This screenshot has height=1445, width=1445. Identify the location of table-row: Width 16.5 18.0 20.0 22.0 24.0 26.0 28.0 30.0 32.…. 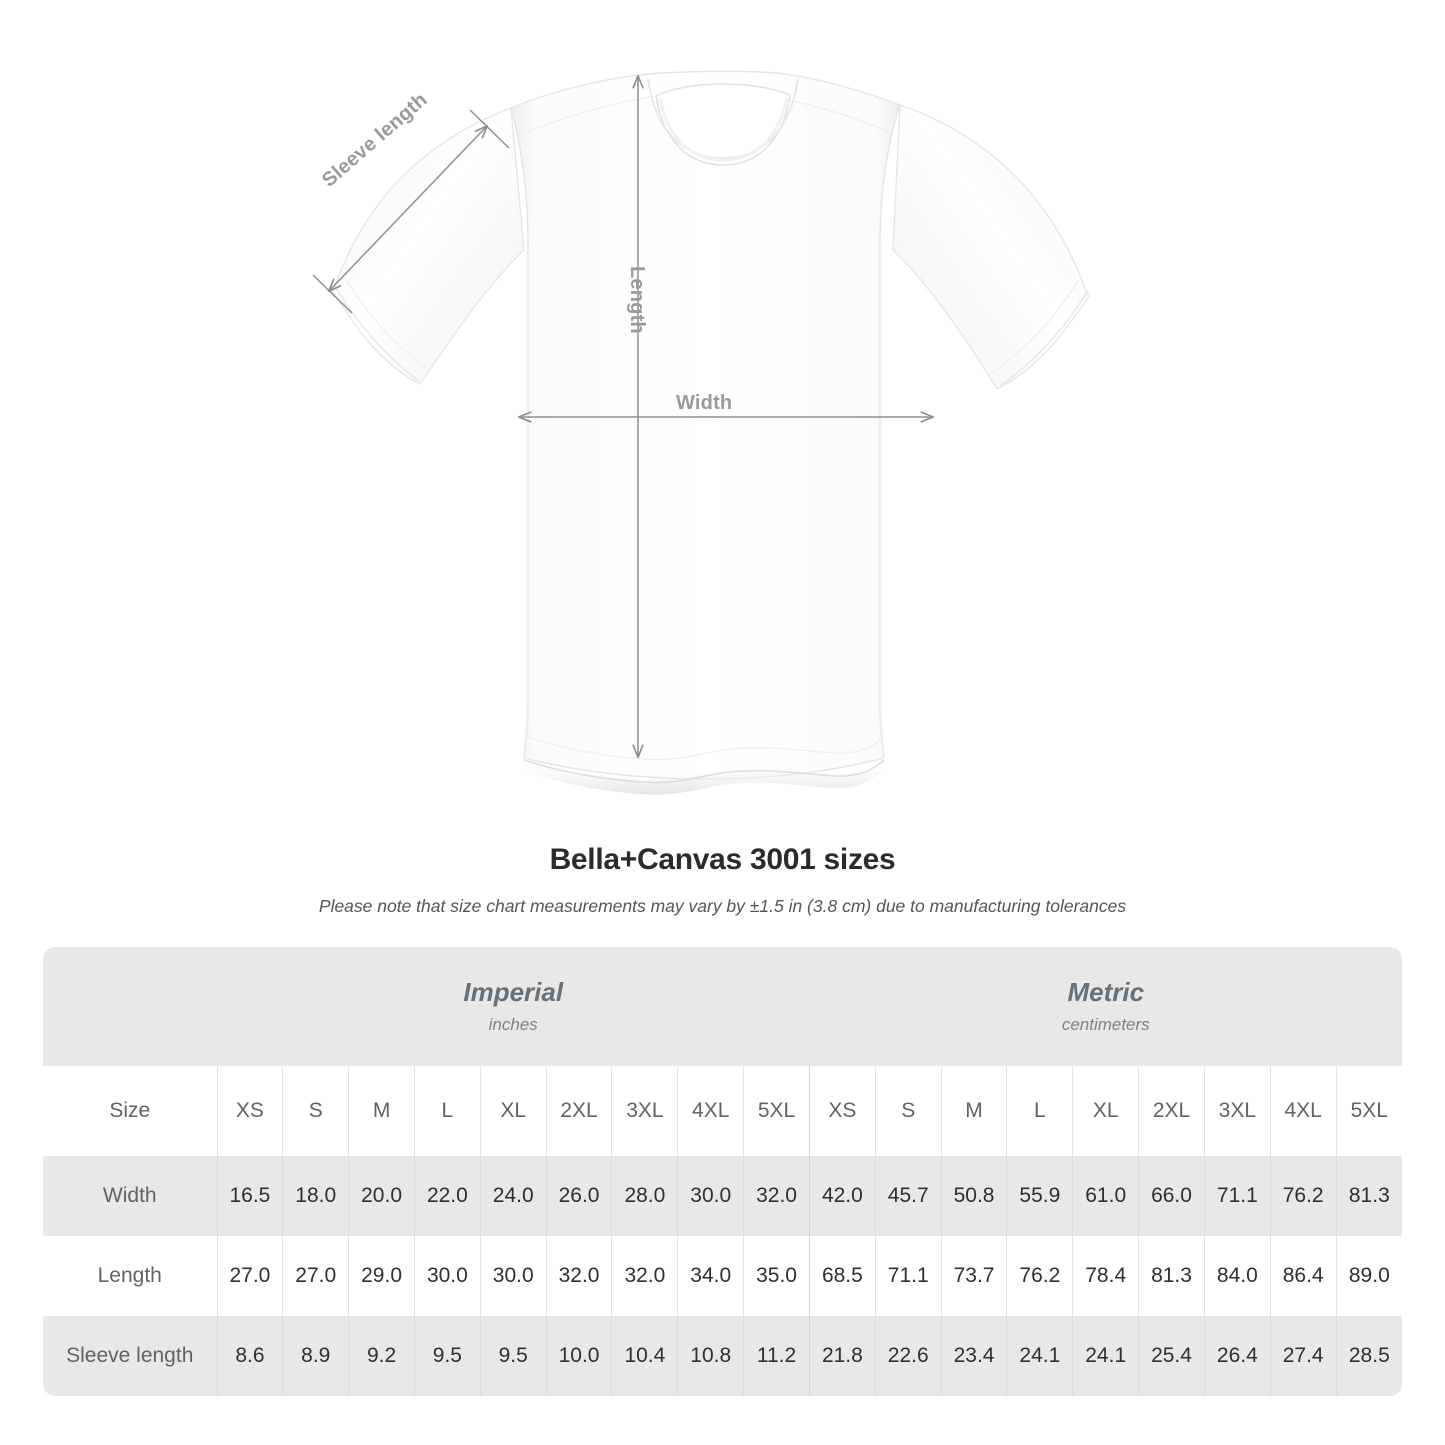
(723, 1196).